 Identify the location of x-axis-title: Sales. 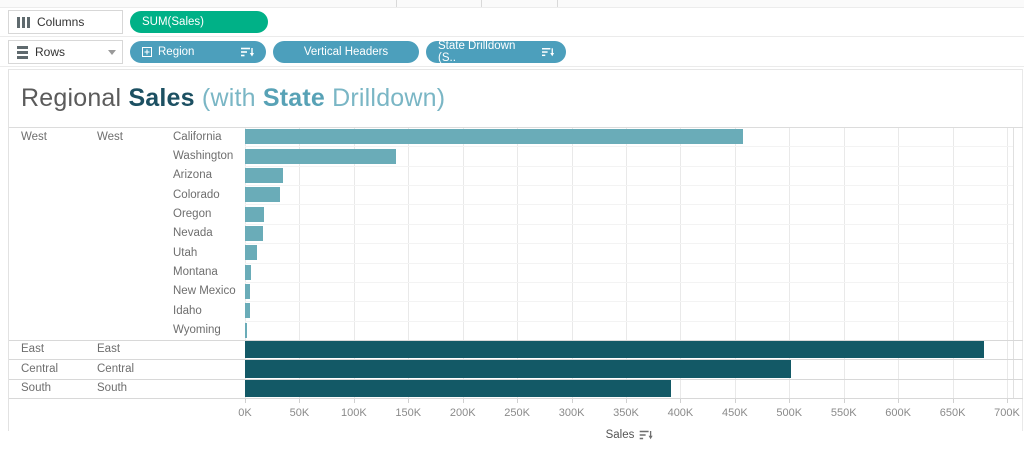
(629, 435).